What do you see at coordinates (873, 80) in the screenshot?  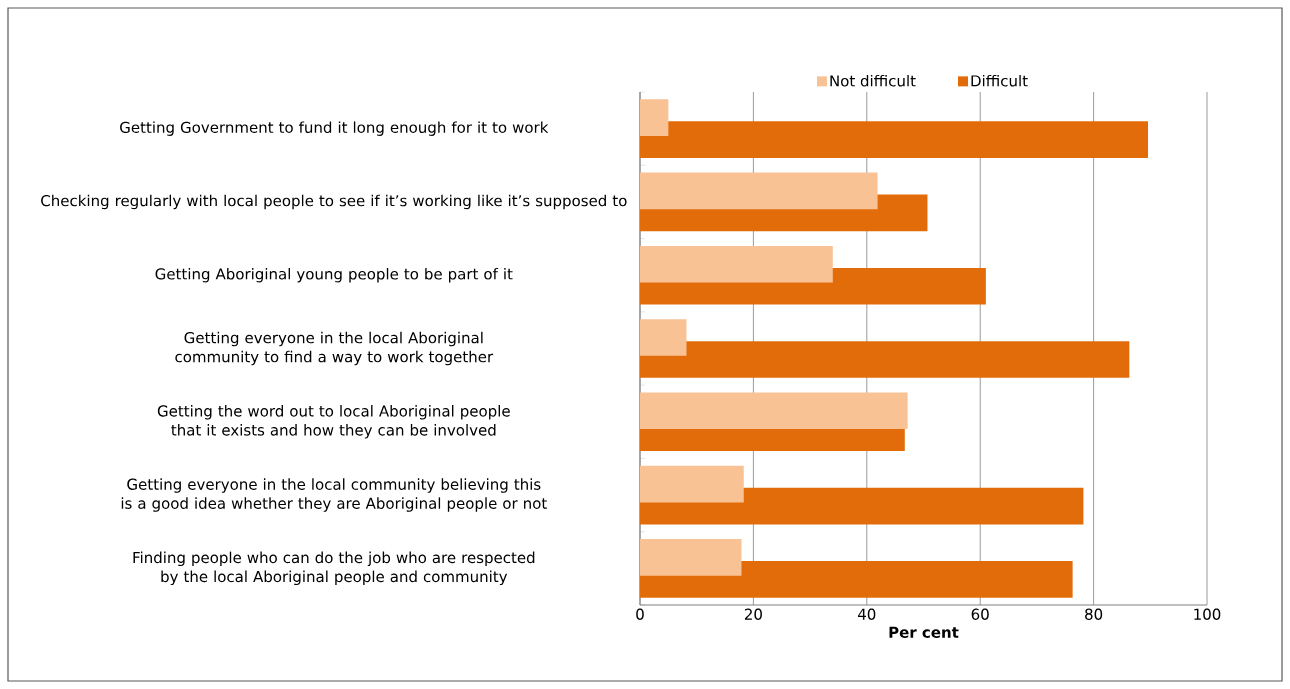 I see `legend-label: Not difficult` at bounding box center [873, 80].